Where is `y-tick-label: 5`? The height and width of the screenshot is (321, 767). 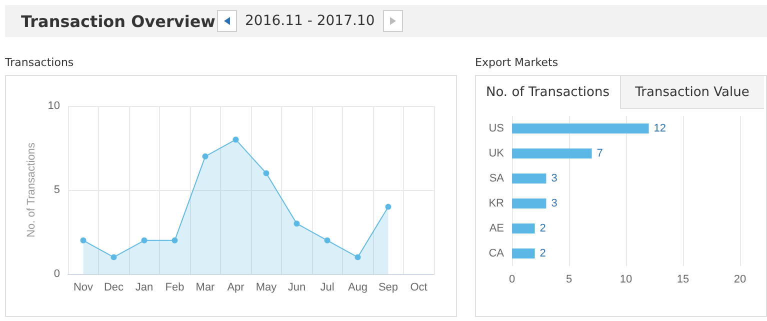
y-tick-label: 5 is located at coordinates (57, 190).